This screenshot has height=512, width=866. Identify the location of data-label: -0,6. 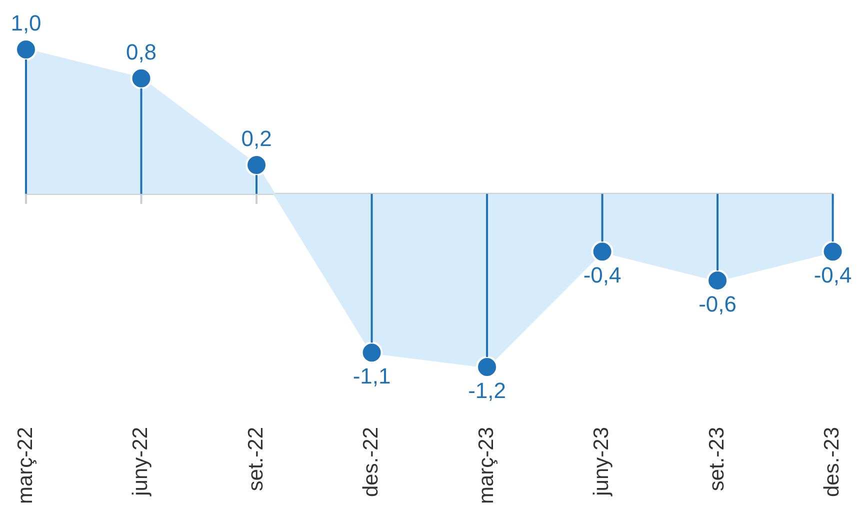
(717, 304).